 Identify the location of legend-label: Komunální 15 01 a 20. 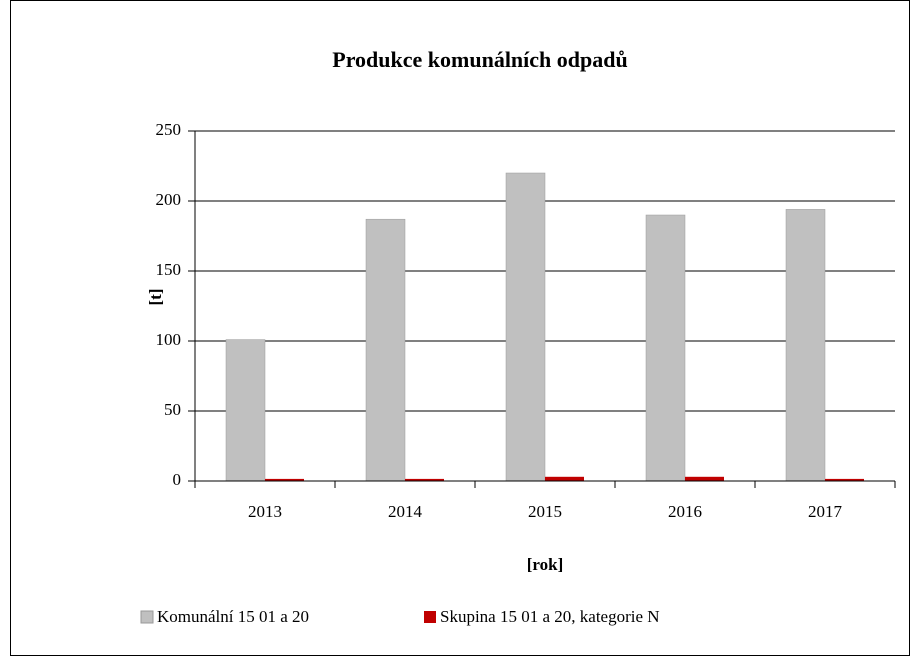
(233, 616).